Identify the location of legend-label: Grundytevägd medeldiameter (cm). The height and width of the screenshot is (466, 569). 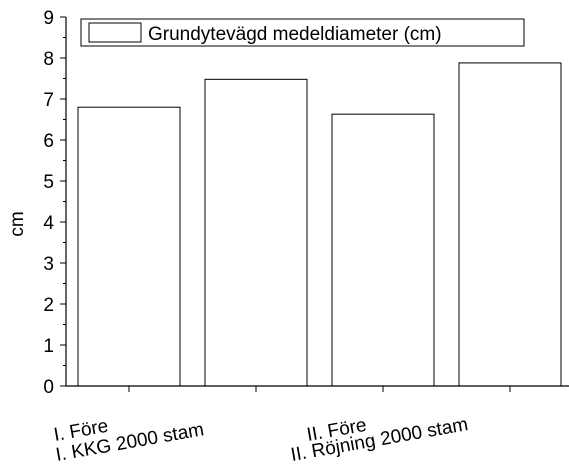
(295, 34).